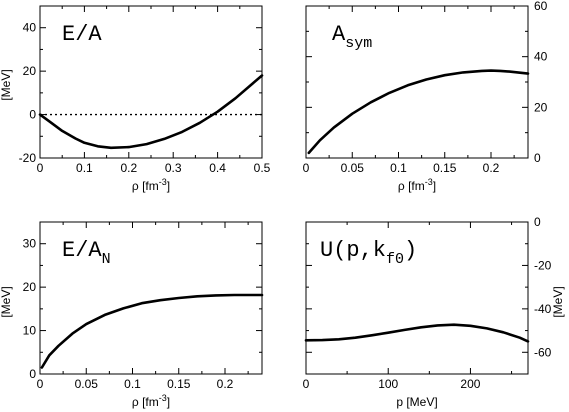  Describe the element at coordinates (173, 168) in the screenshot. I see `x-tick-label: 0.3` at that location.